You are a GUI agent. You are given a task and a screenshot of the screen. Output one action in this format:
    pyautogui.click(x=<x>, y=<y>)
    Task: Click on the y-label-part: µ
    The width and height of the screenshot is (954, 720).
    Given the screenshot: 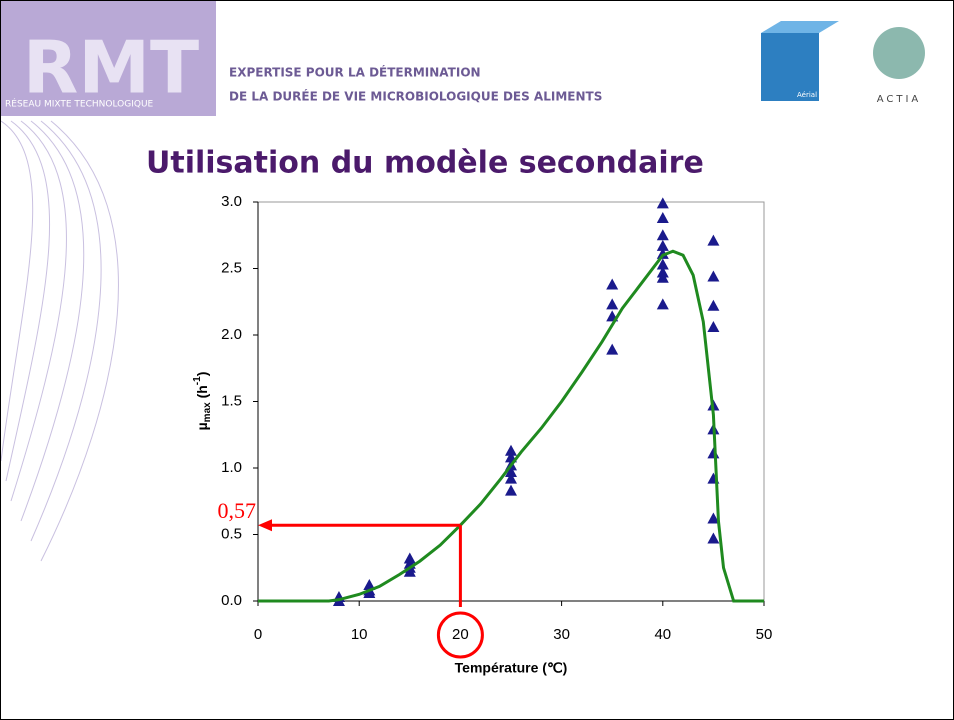 What is the action you would take?
    pyautogui.click(x=202, y=426)
    